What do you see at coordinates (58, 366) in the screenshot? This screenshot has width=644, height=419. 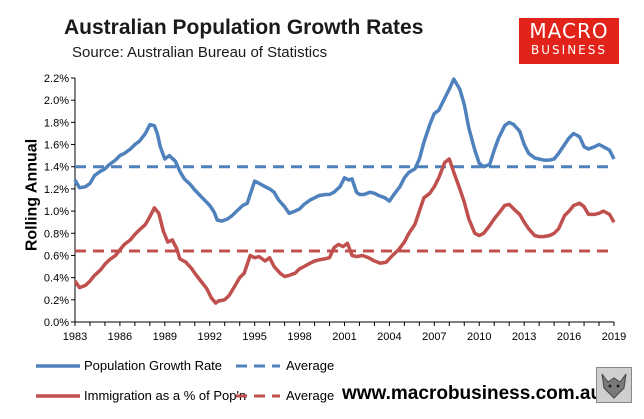 I see `legend-swatch-population` at bounding box center [58, 366].